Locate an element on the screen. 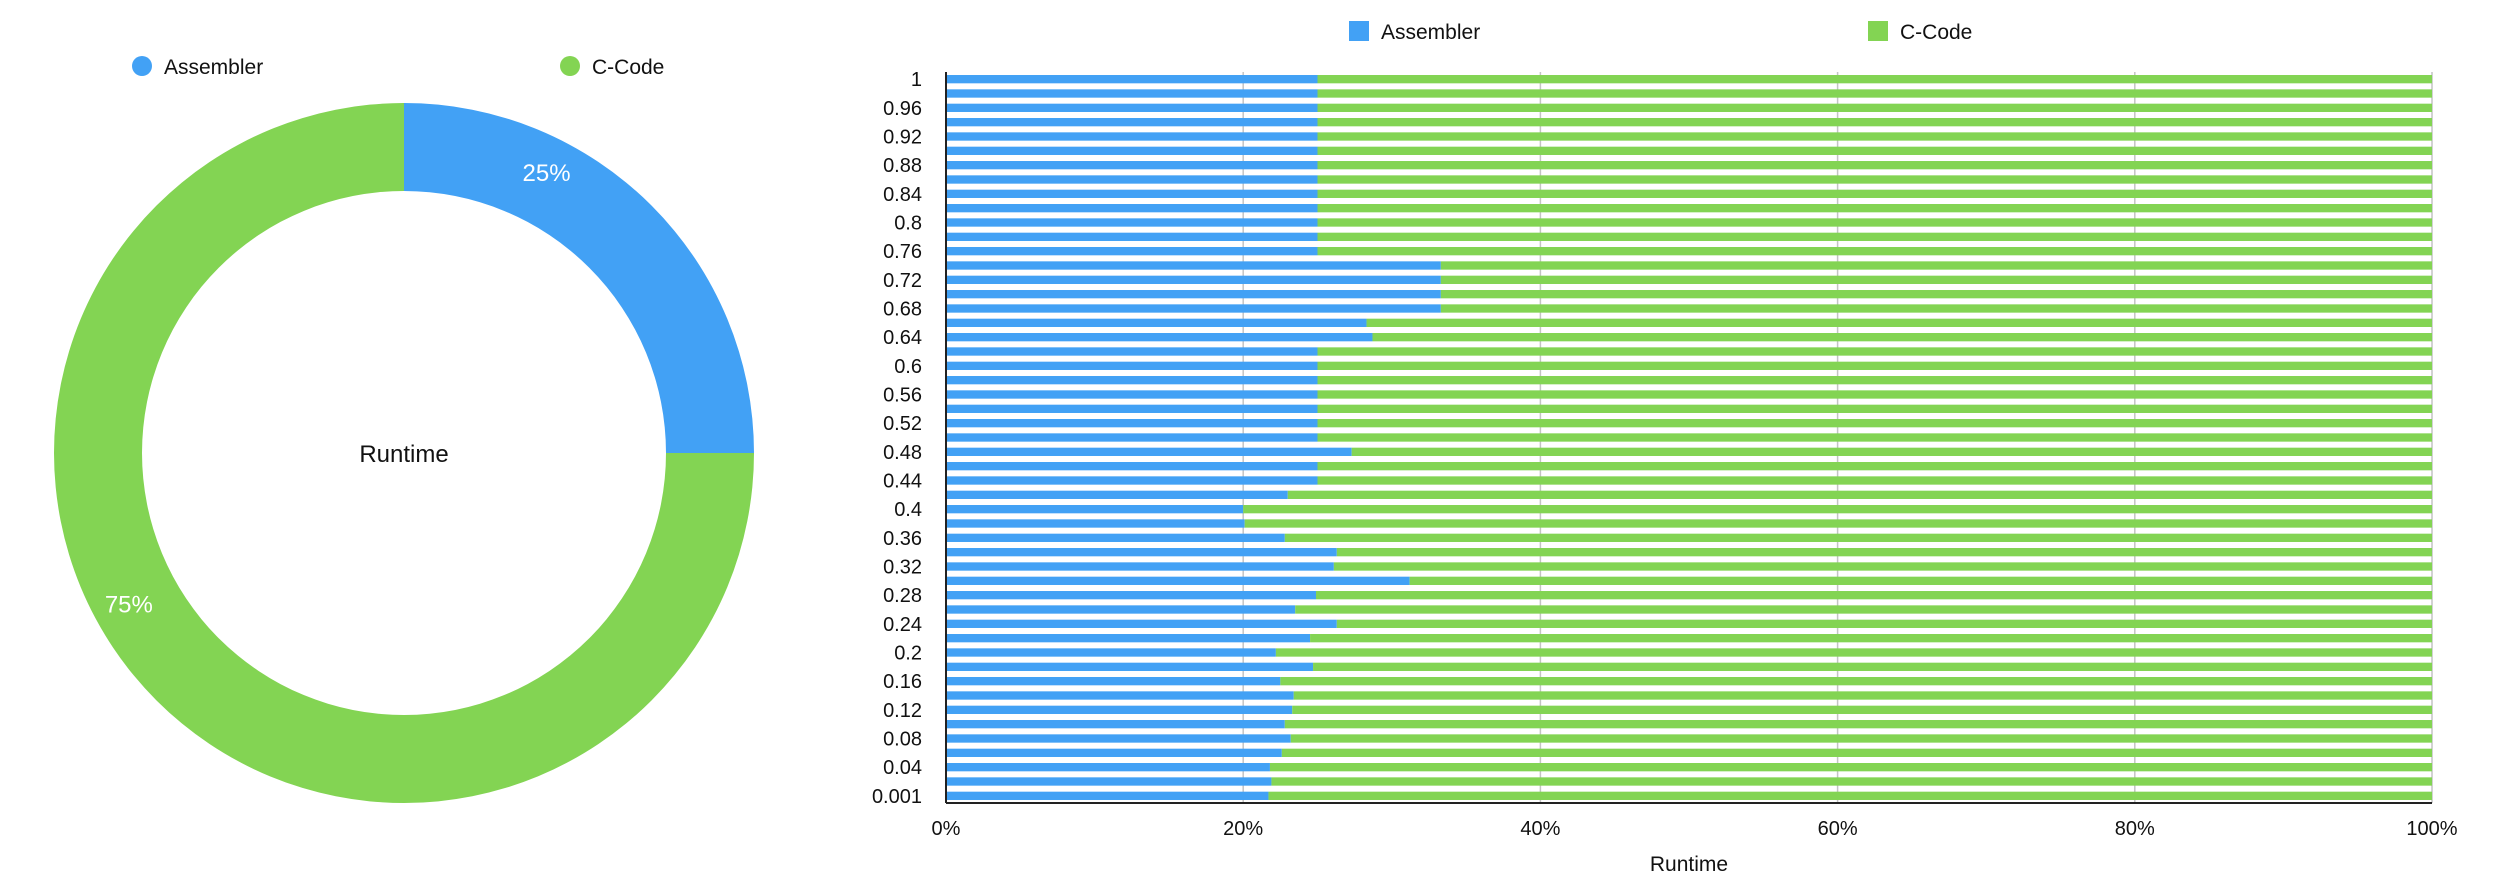  y-tick-label: 0.36 is located at coordinates (902, 539).